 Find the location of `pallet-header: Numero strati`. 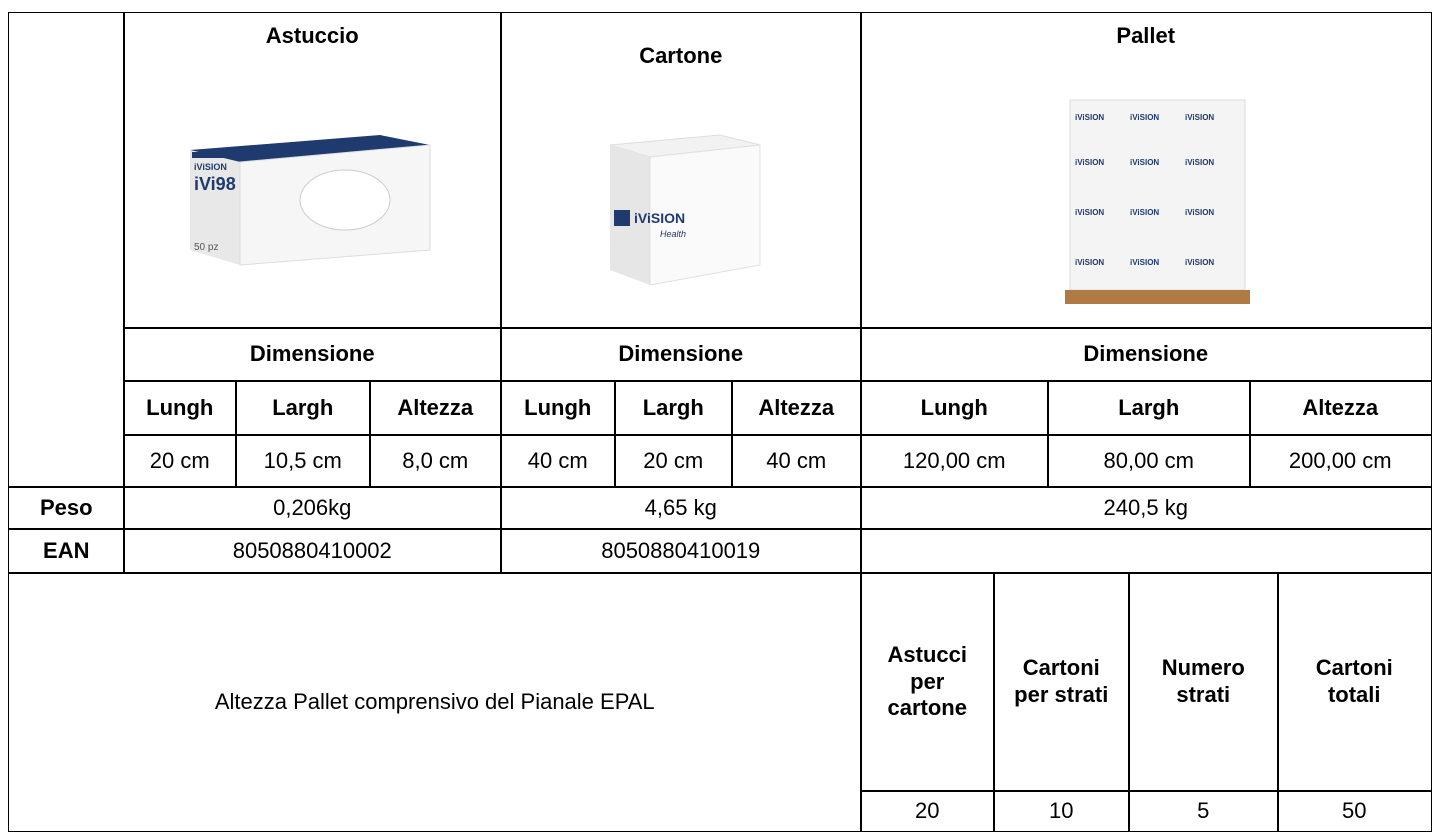

pallet-header: Numero strati is located at coordinates (1203, 682).